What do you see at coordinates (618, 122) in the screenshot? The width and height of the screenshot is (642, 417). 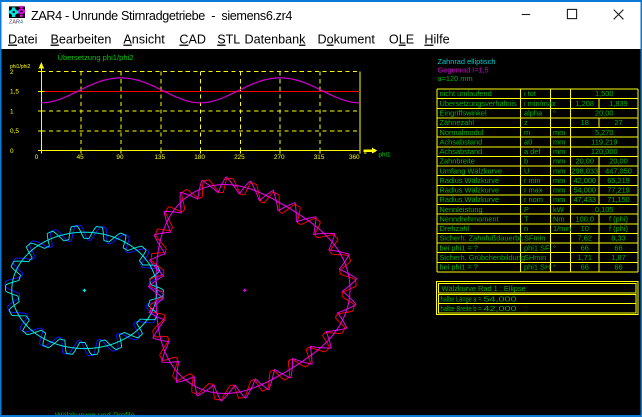 I see `svg-text: 27` at bounding box center [618, 122].